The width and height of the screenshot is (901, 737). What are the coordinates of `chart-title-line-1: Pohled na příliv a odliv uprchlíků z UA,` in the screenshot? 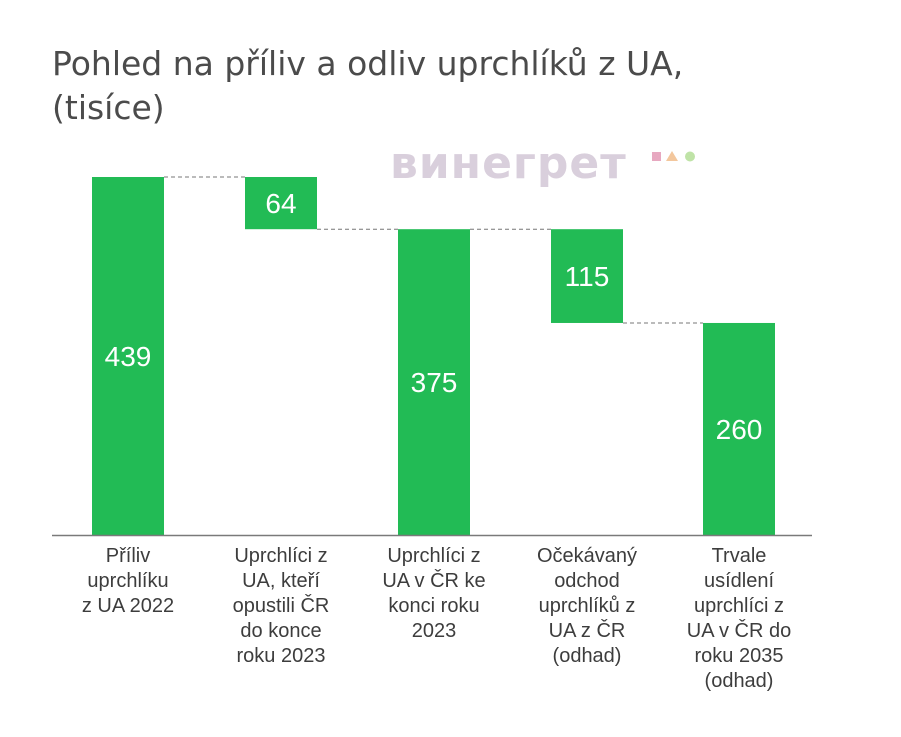 It's located at (368, 63).